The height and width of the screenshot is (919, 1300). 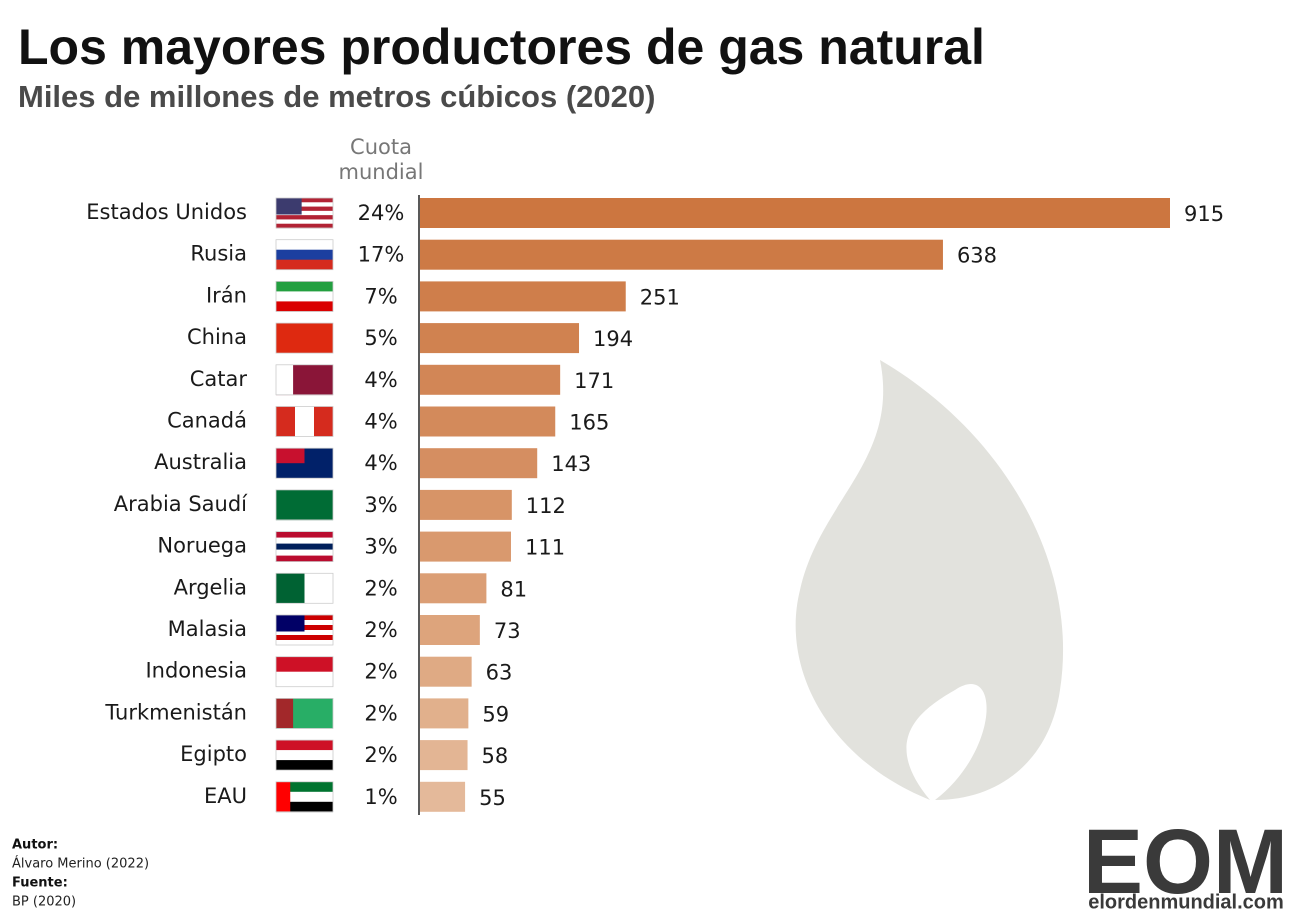 I want to click on value-label: 251, so click(x=660, y=297).